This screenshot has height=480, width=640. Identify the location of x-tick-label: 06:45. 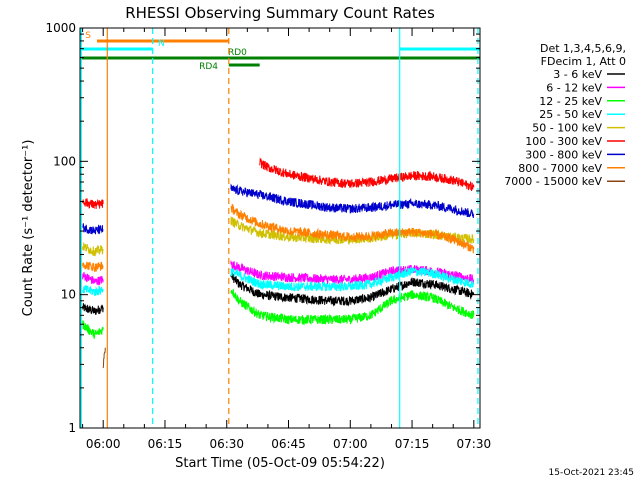
(288, 444).